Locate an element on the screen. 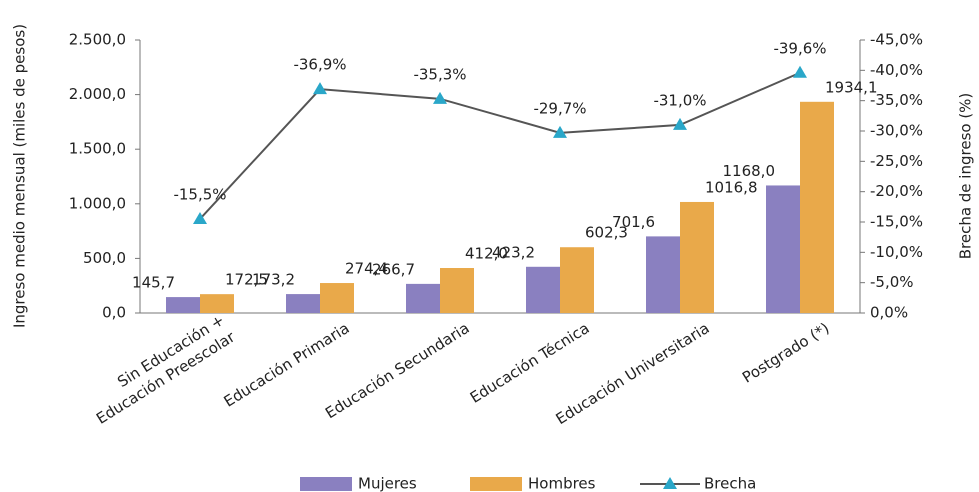  x-tick-label: Educación Primaria is located at coordinates (287, 365).